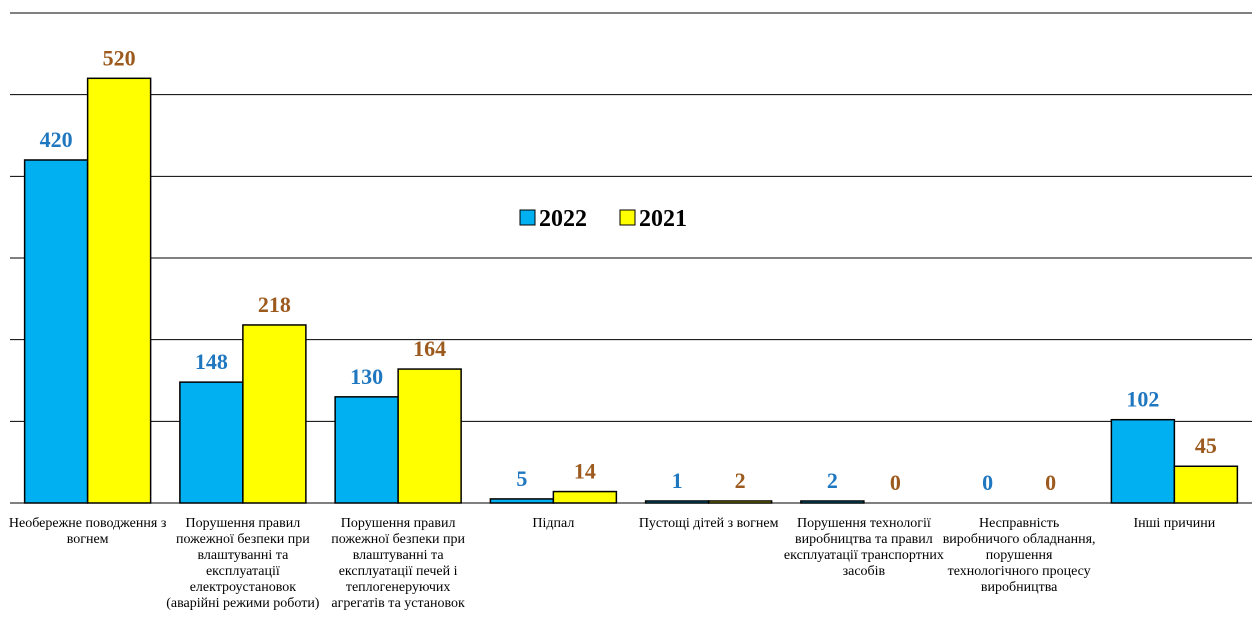 Image resolution: width=1259 pixels, height=639 pixels. I want to click on value-label-2021-4: 2, so click(740, 480).